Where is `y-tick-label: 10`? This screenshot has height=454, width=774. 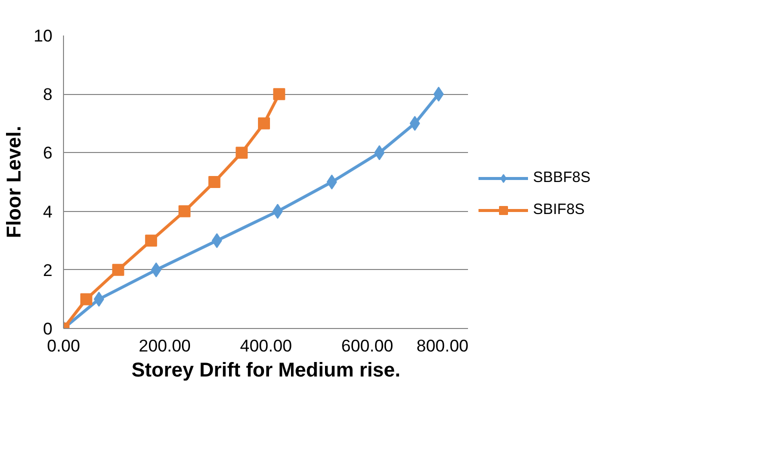 y-tick-label: 10 is located at coordinates (43, 36).